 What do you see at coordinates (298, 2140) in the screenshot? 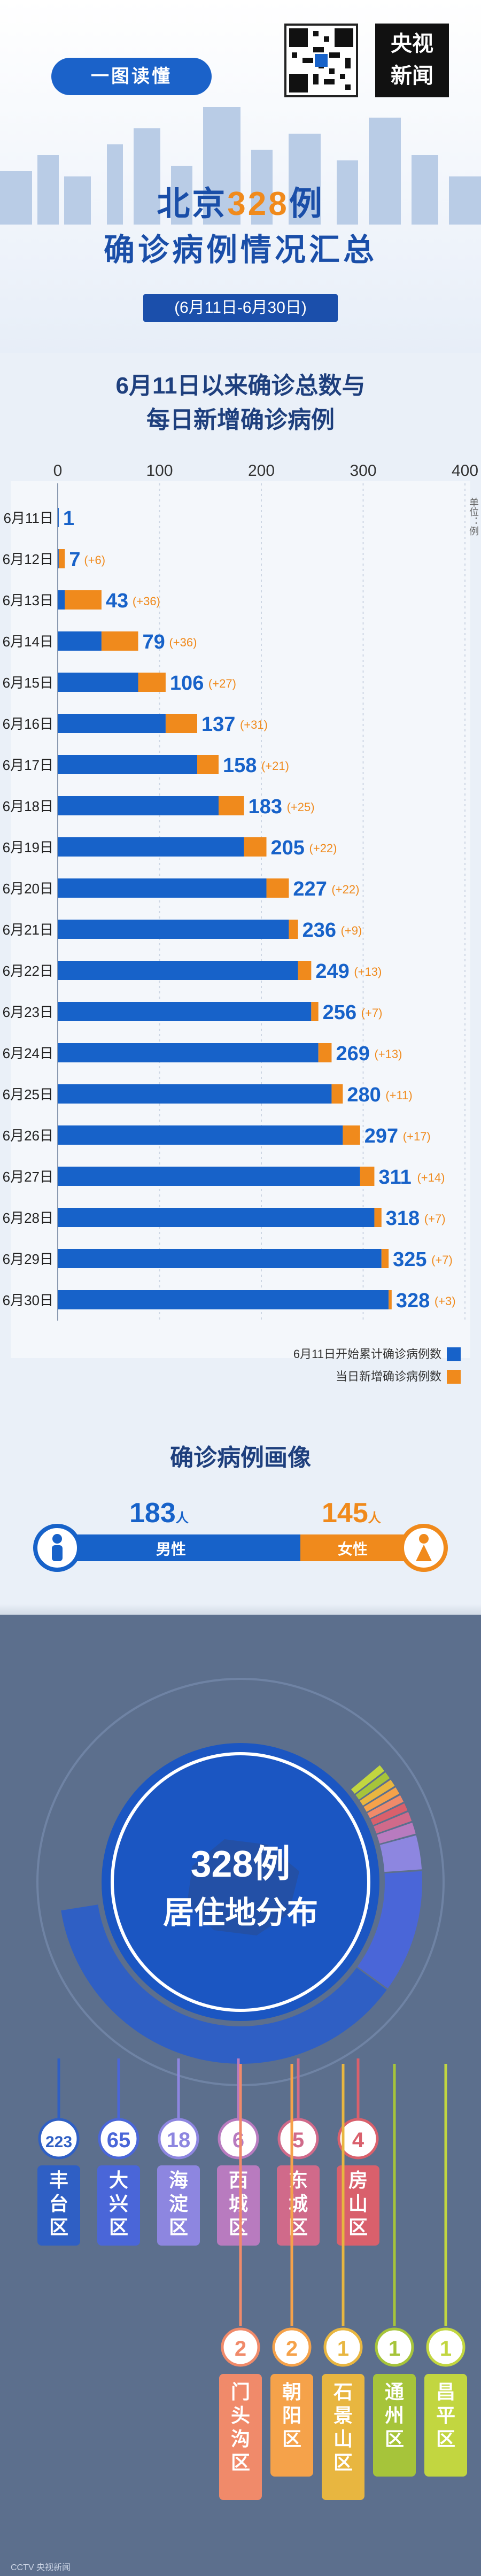
I see `district-count: 5` at bounding box center [298, 2140].